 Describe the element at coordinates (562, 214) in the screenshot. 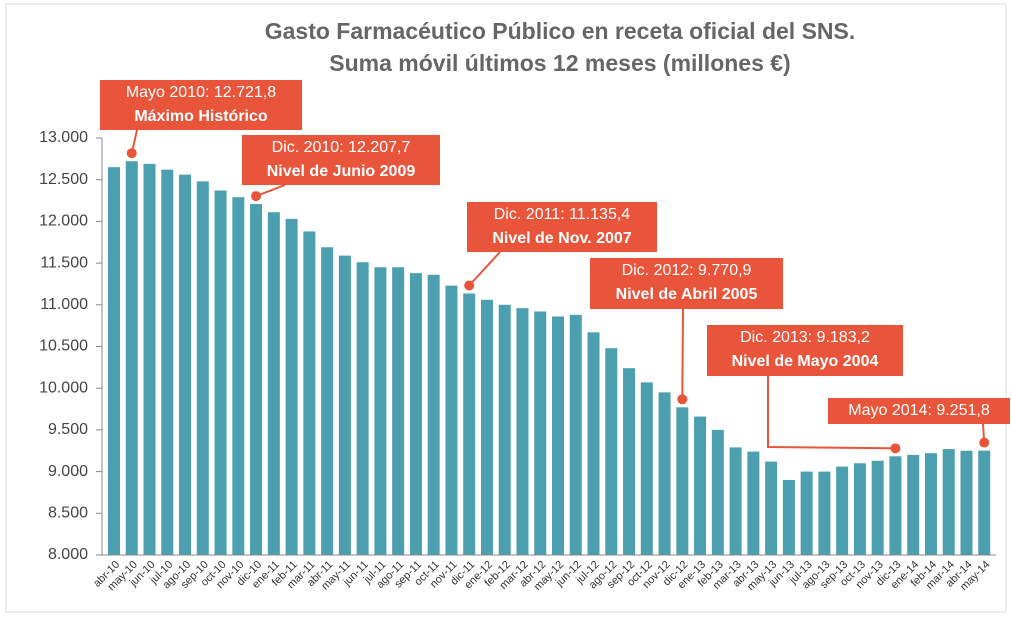

I see `annotation-text: Dic. 2011: 11.135,4` at that location.